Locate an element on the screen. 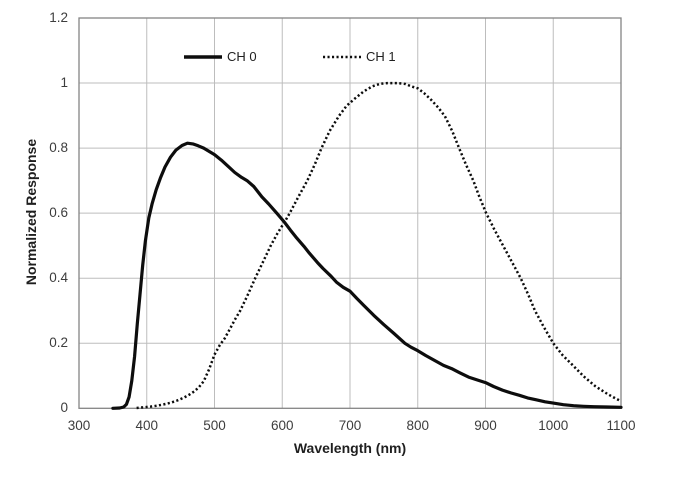 This screenshot has height=487, width=674. x-tick-label: 1000 is located at coordinates (553, 425).